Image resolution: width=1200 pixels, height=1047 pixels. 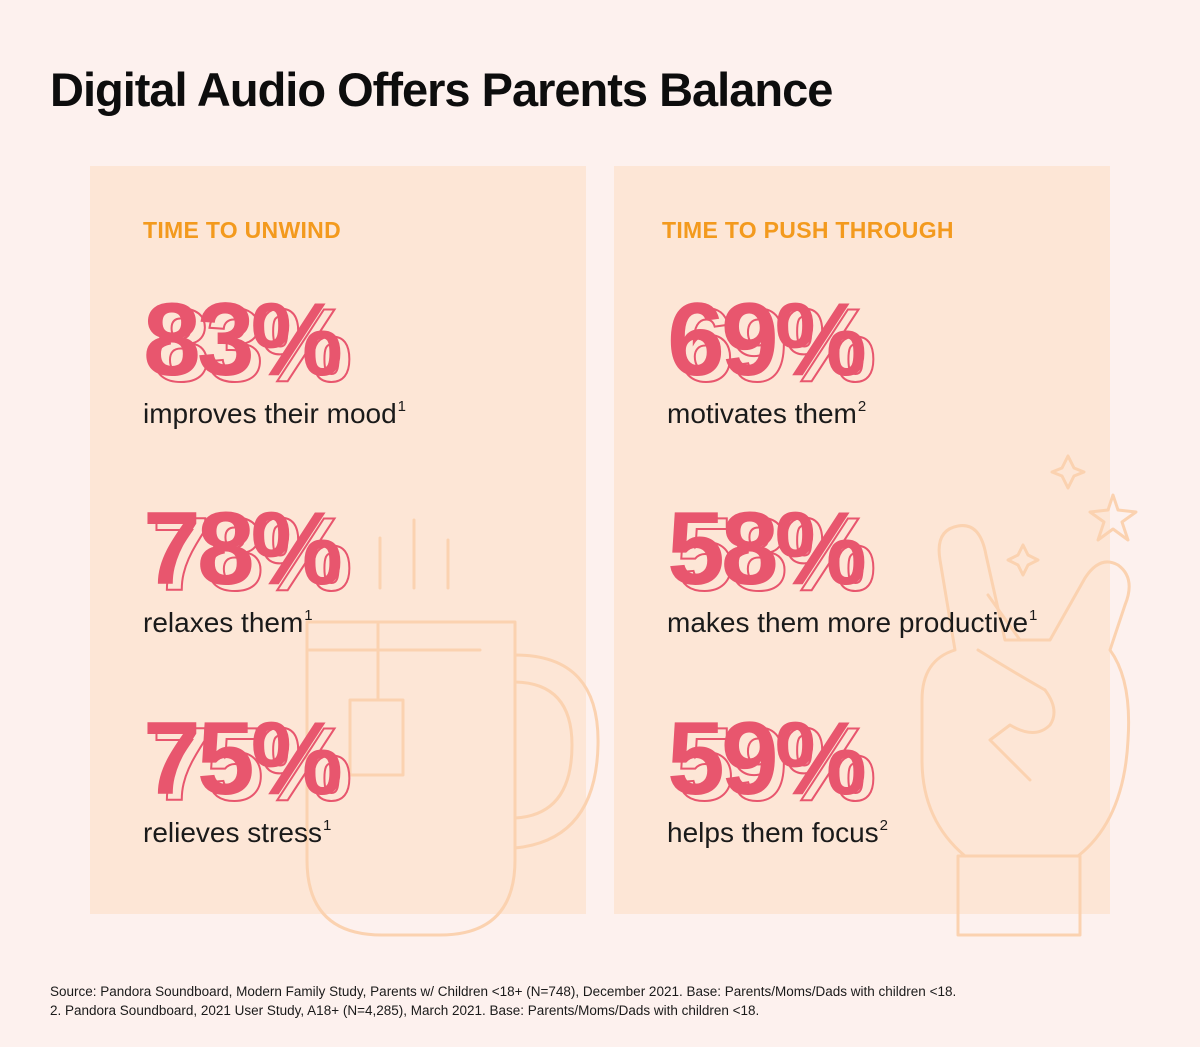 I want to click on stat-value-outline: 83%, so click(x=252, y=346).